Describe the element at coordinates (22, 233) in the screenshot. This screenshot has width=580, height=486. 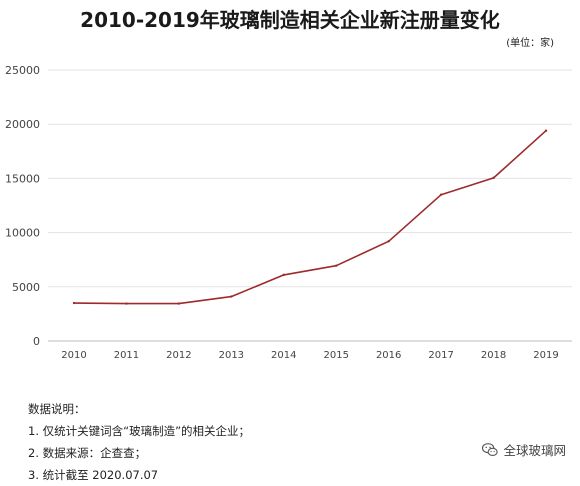
I see `y-tick-label: 10000` at that location.